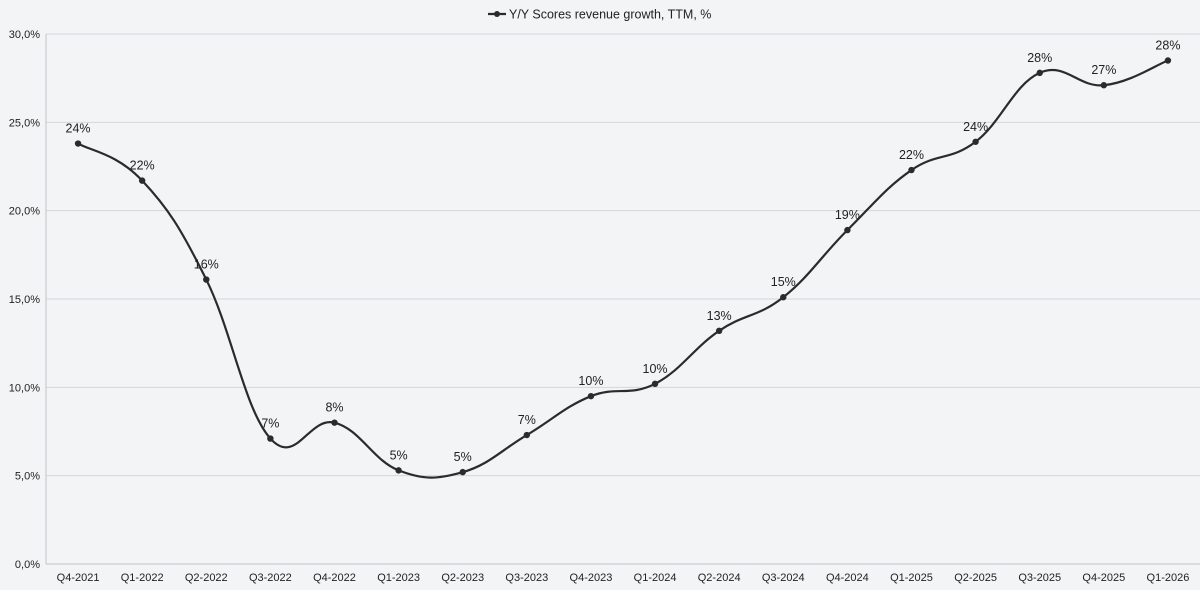 Image resolution: width=1200 pixels, height=590 pixels. What do you see at coordinates (334, 578) in the screenshot?
I see `x-tick-label: Q4-2022` at bounding box center [334, 578].